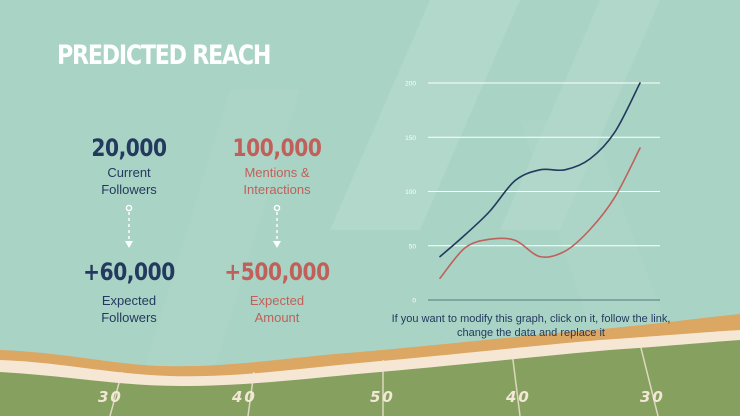 The width and height of the screenshot is (740, 416). Describe the element at coordinates (277, 189) in the screenshot. I see `label-line: Interactions` at that location.